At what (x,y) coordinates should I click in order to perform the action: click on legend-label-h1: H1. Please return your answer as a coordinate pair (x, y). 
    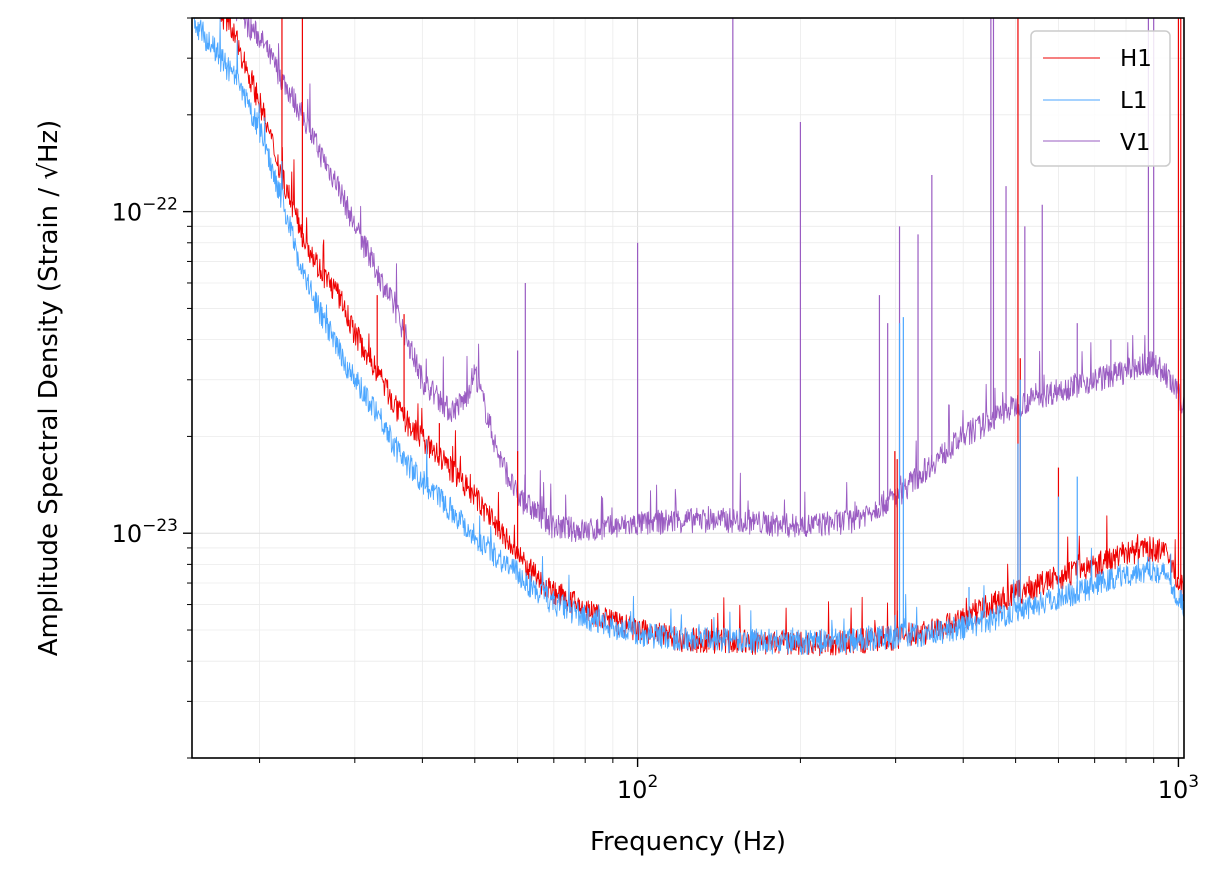
    Looking at the image, I should click on (1136, 59).